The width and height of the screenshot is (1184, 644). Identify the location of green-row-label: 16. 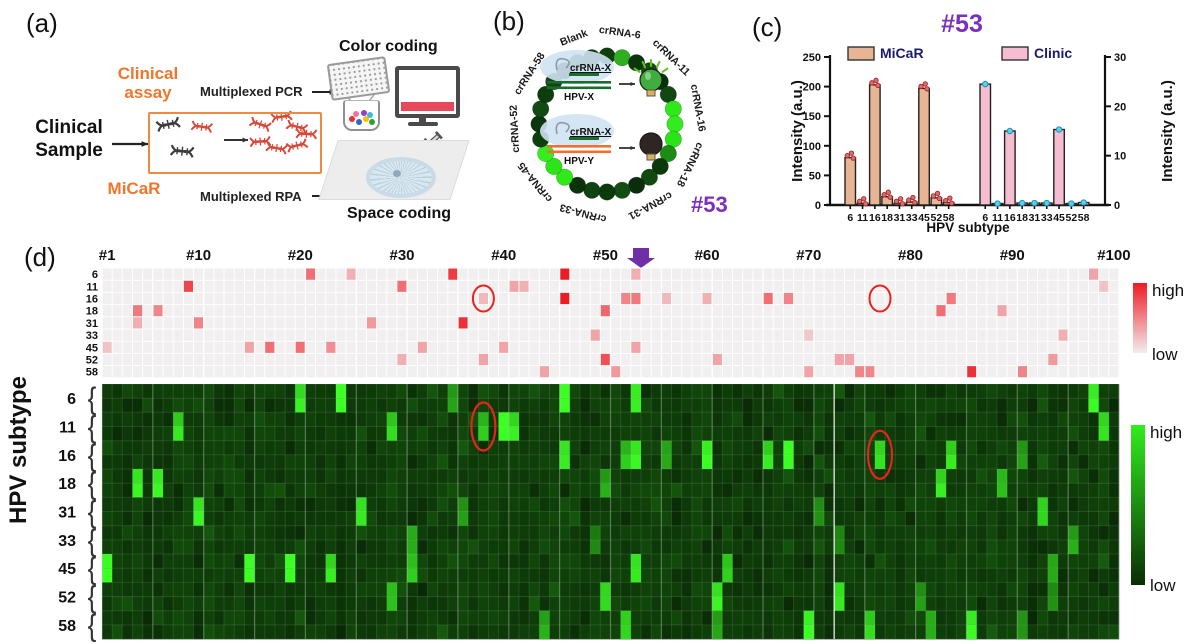
(67, 456).